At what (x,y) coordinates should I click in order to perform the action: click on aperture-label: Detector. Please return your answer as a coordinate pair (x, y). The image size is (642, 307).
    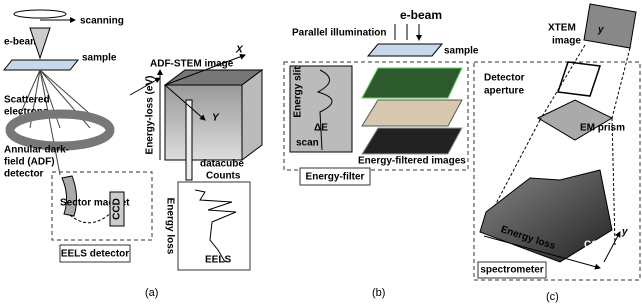
    Looking at the image, I should click on (504, 78).